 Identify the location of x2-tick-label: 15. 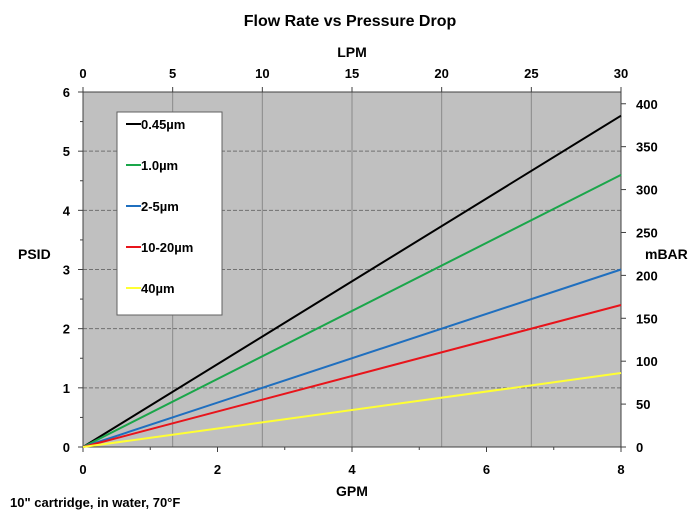
(352, 73).